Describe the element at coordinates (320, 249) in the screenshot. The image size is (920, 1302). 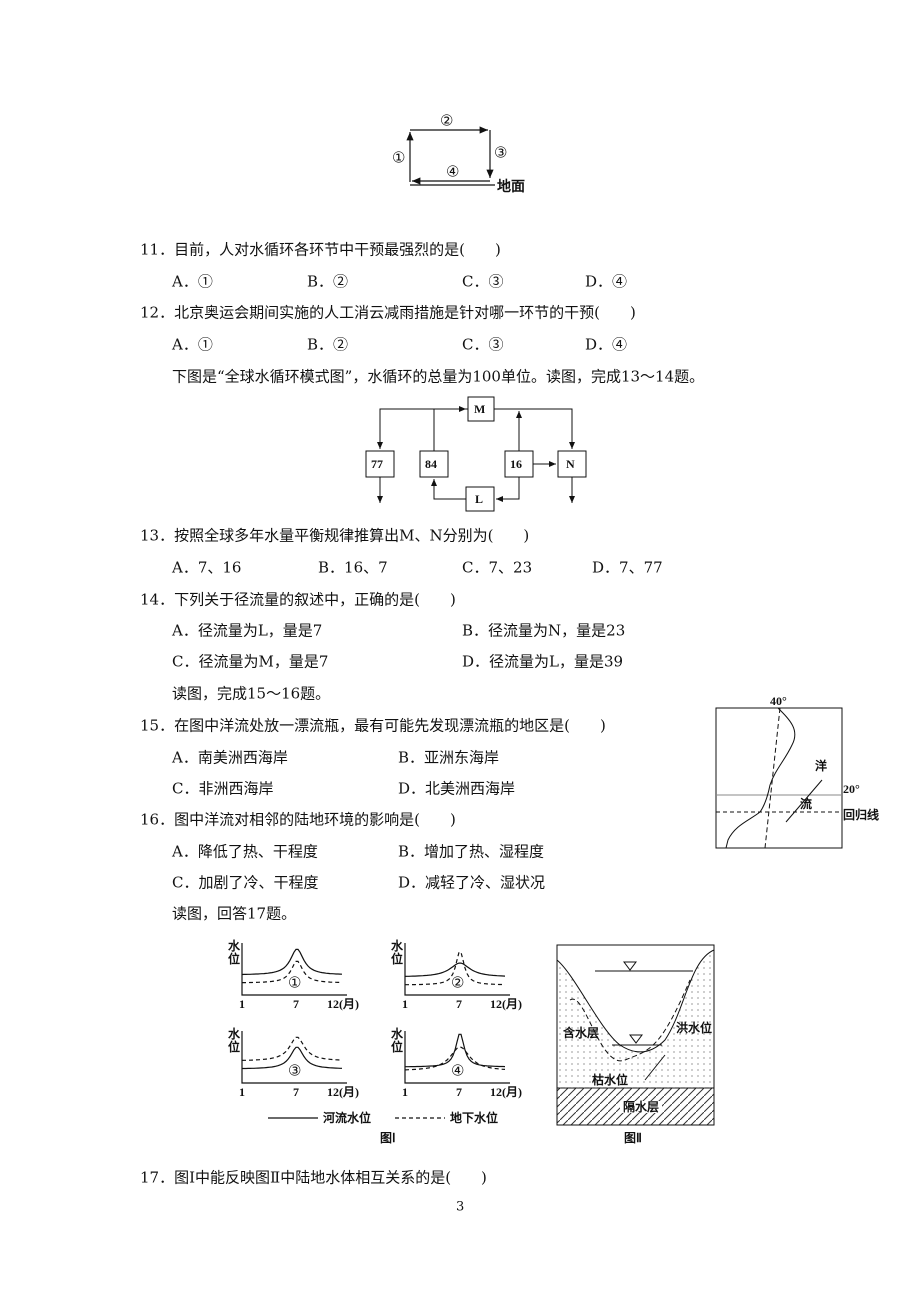
I see `question-stem: 11．目前，人对水循环各环节中干预最强烈的是( )` at that location.